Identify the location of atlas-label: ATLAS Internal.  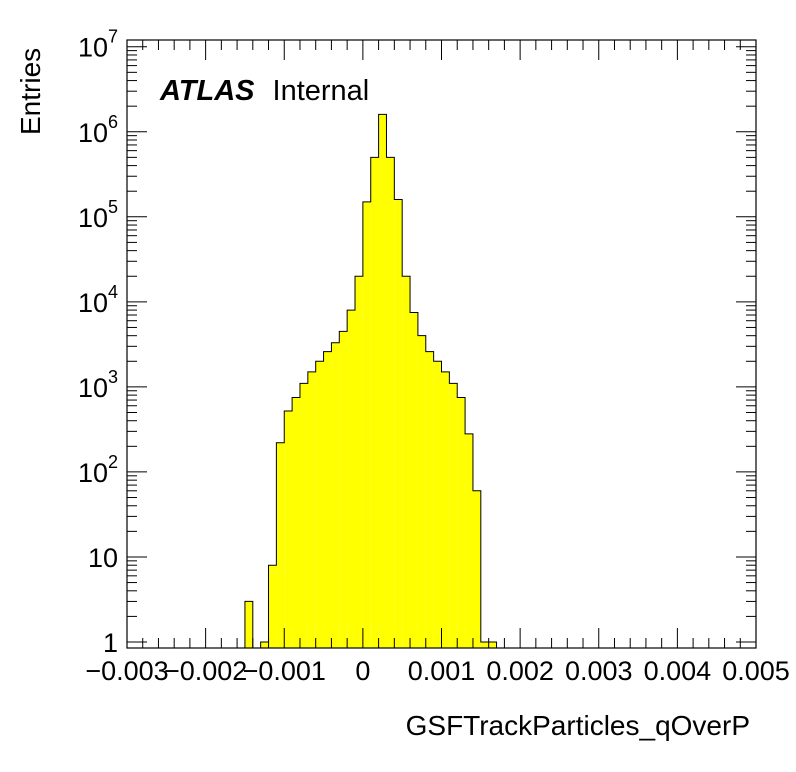
(264, 91).